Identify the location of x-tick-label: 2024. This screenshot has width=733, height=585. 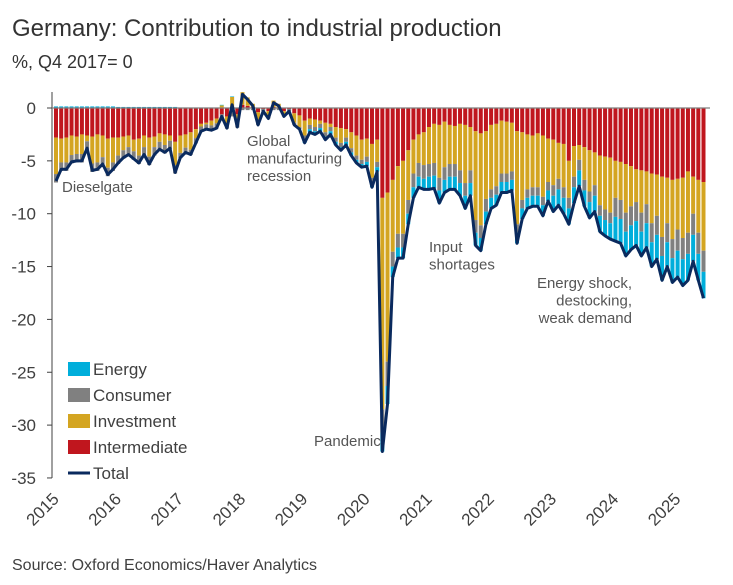
(602, 509).